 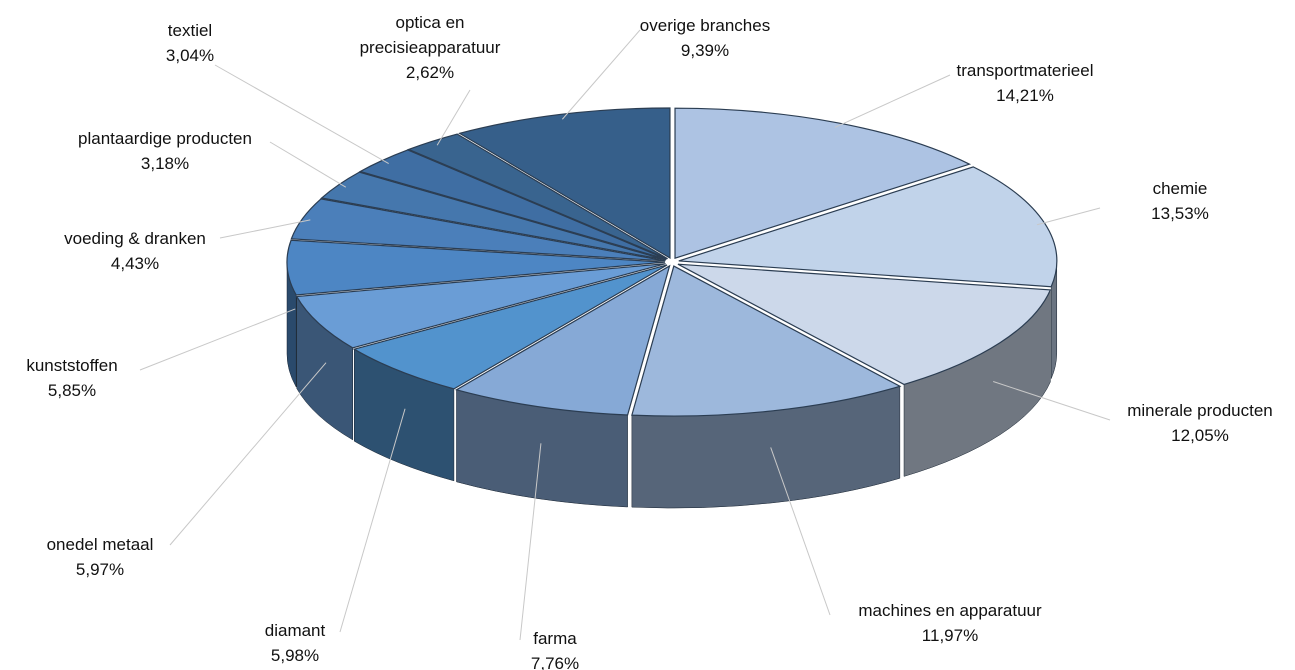 I want to click on category-label: diamant, so click(x=295, y=630).